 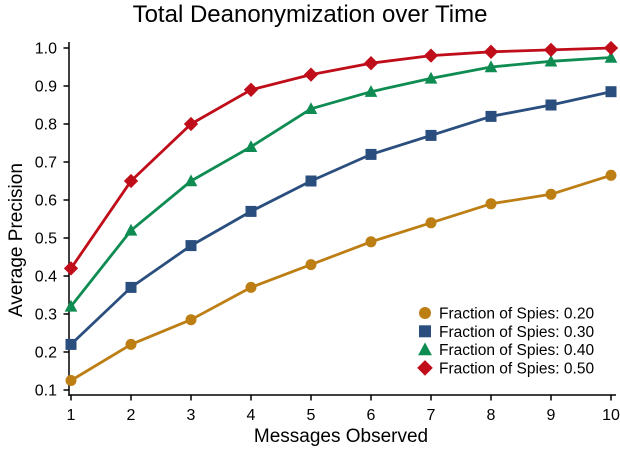 What do you see at coordinates (131, 415) in the screenshot?
I see `x-tick-label: 2` at bounding box center [131, 415].